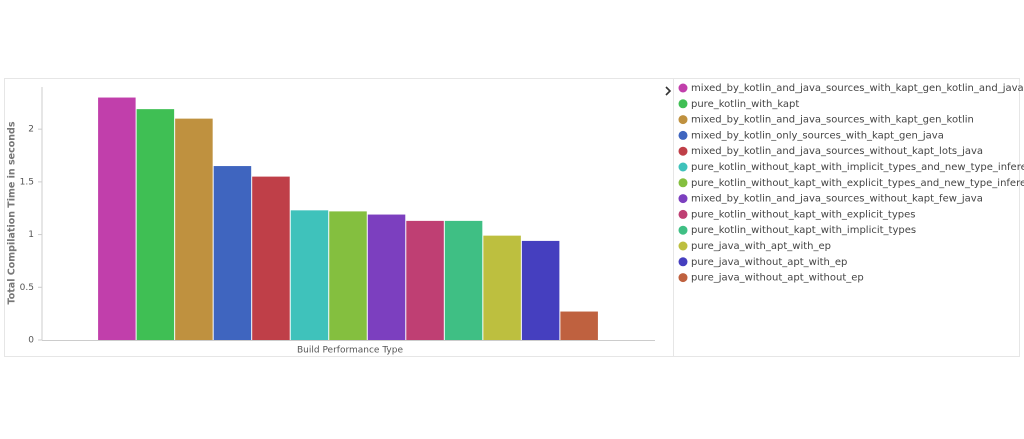 The image size is (1024, 439). Describe the element at coordinates (31, 341) in the screenshot. I see `y-tick-label: 0` at that location.